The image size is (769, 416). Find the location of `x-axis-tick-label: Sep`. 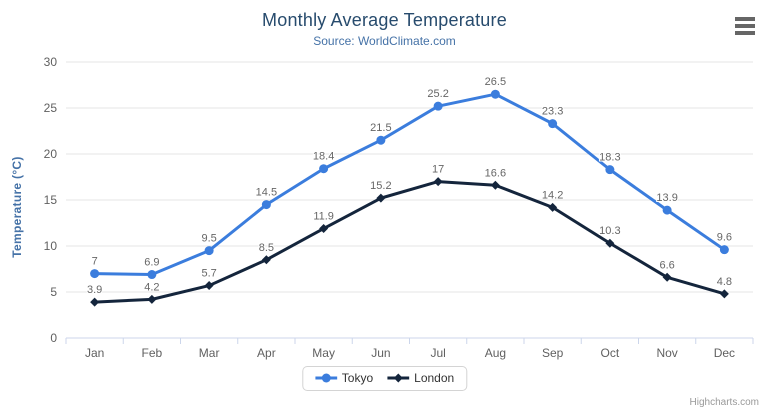

x-axis-tick-label: Sep is located at coordinates (553, 353).